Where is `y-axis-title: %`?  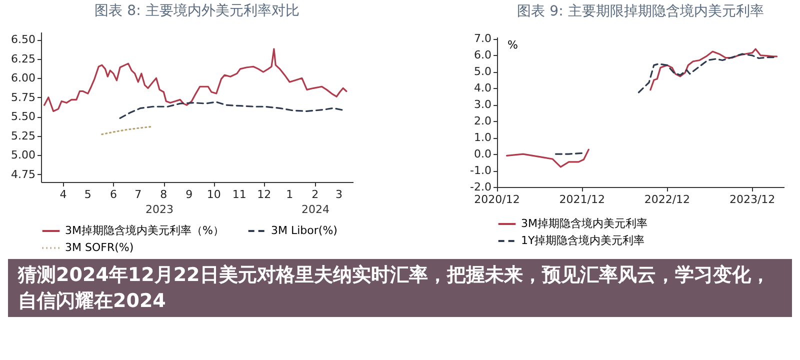 y-axis-title: % is located at coordinates (513, 45).